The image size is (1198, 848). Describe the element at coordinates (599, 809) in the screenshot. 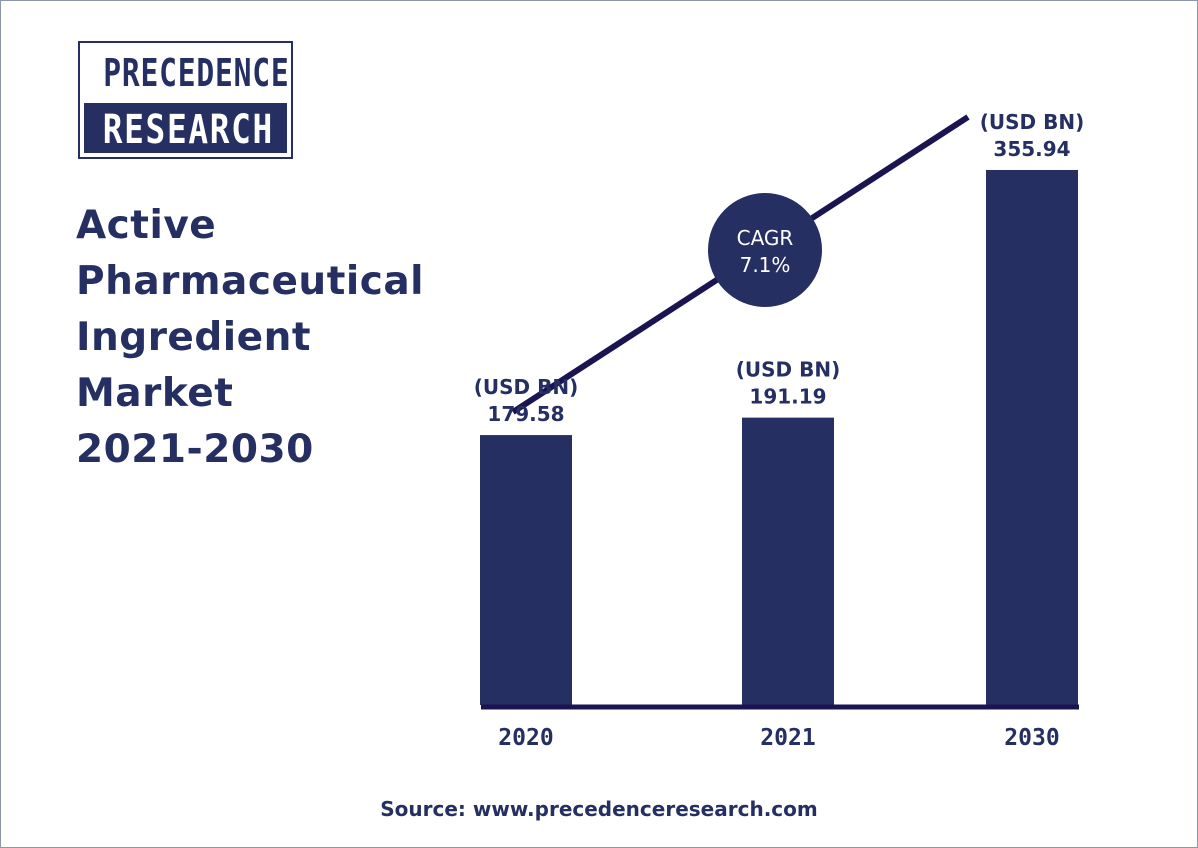

I see `source-note: Source: www.precedenceresearch.com` at that location.